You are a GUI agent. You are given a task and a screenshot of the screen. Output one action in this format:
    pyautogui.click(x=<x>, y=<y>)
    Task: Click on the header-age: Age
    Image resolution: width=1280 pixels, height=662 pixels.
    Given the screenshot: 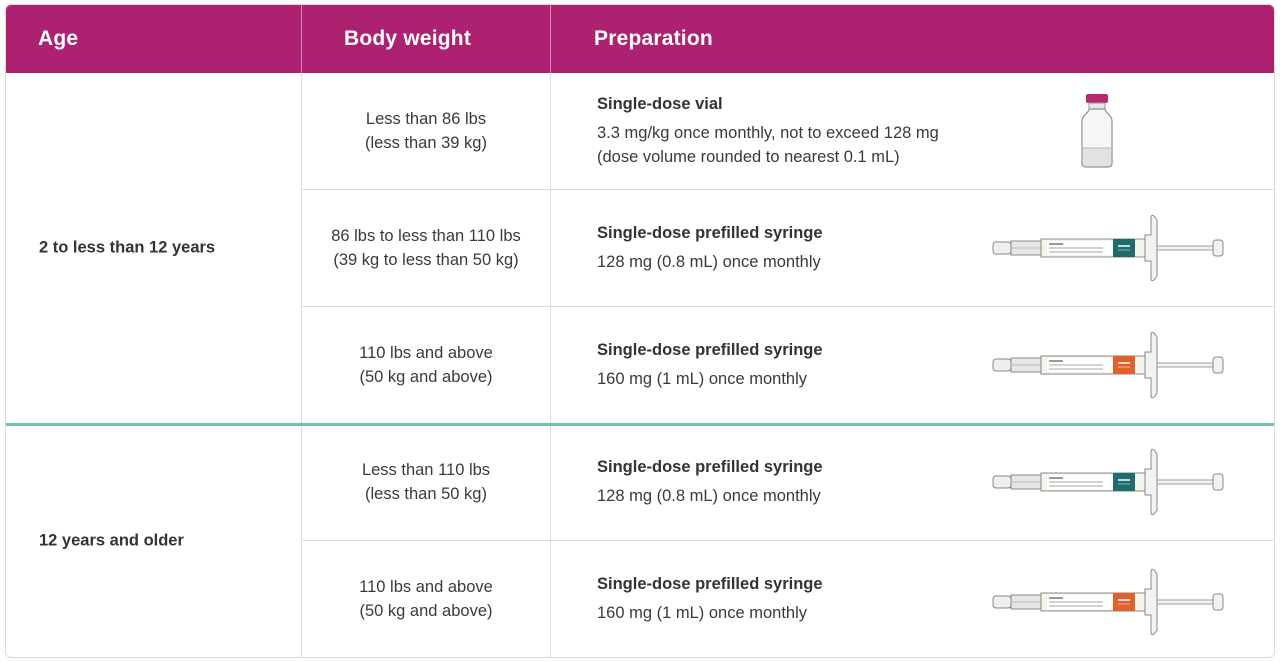 What is the action you would take?
    pyautogui.click(x=58, y=38)
    